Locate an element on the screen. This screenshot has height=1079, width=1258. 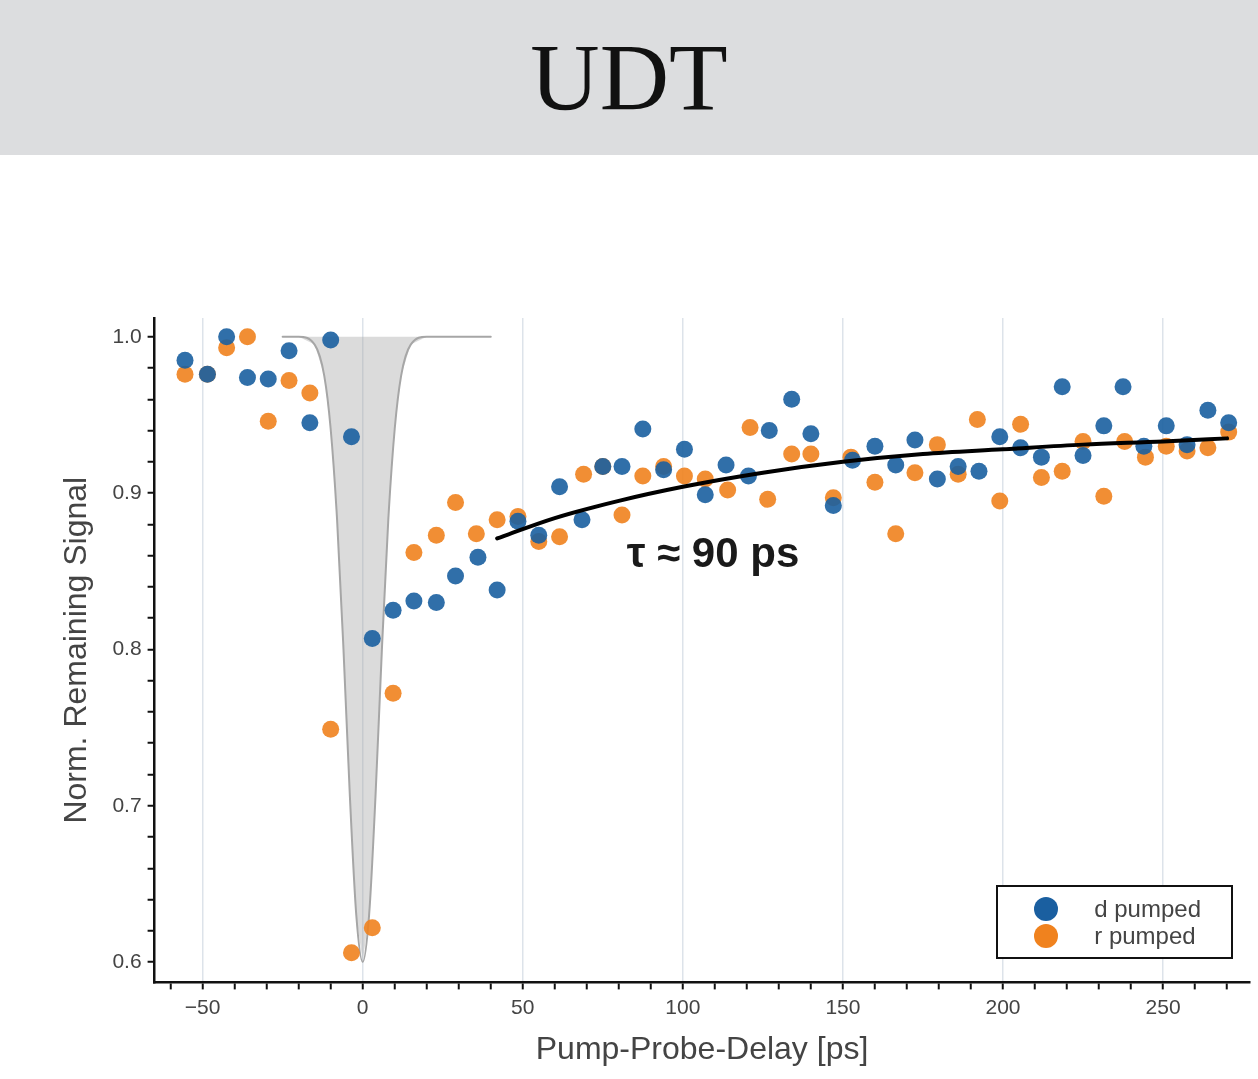
y-tick-label: 1.0 is located at coordinates (127, 335).